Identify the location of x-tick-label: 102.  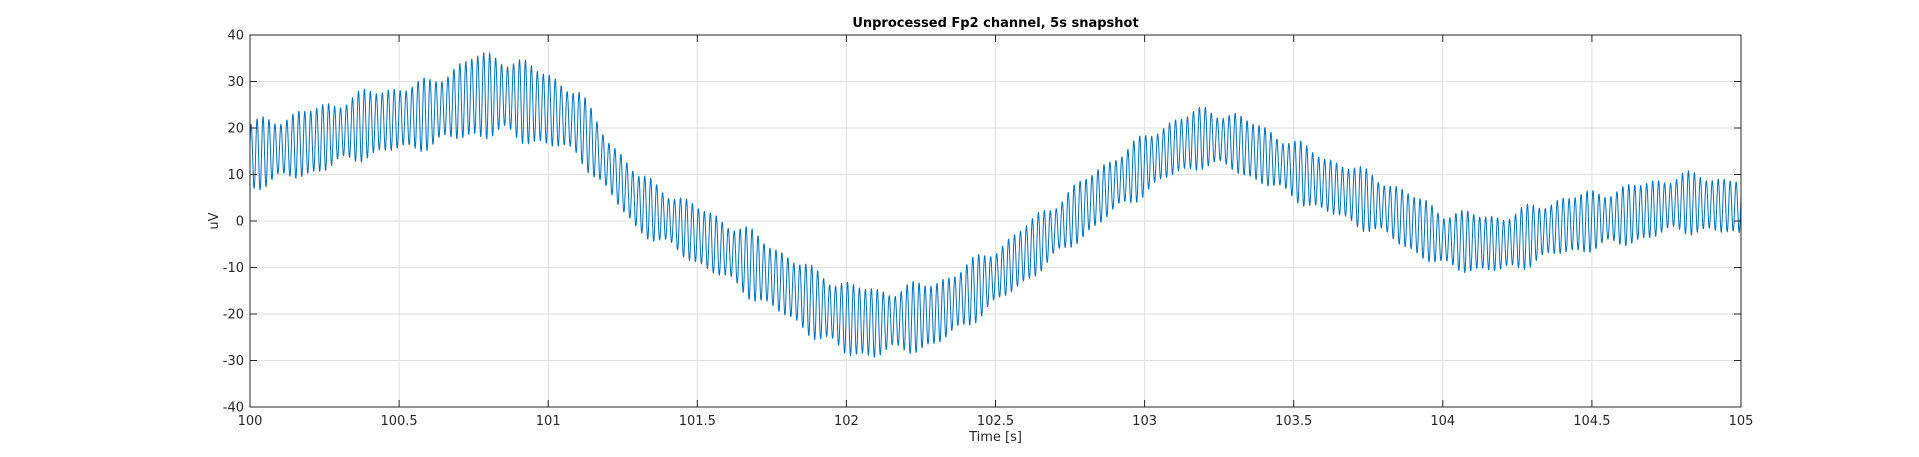
(846, 421).